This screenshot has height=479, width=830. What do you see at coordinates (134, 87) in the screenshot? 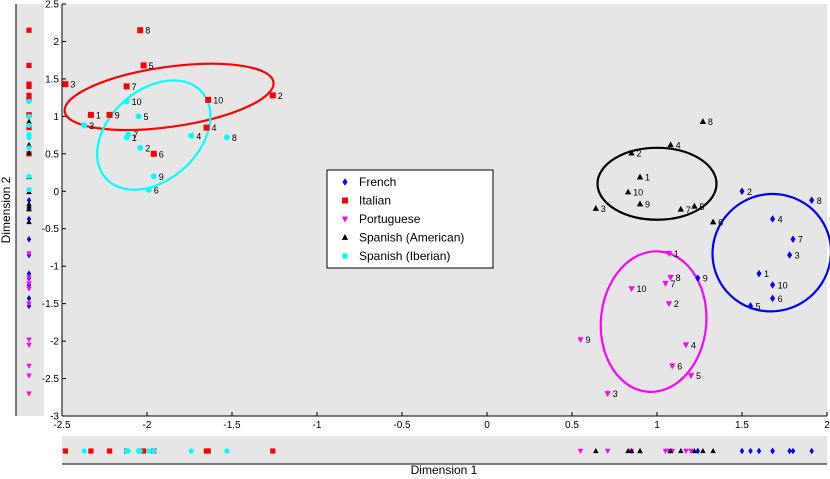
I see `italian-point-label: 7` at bounding box center [134, 87].